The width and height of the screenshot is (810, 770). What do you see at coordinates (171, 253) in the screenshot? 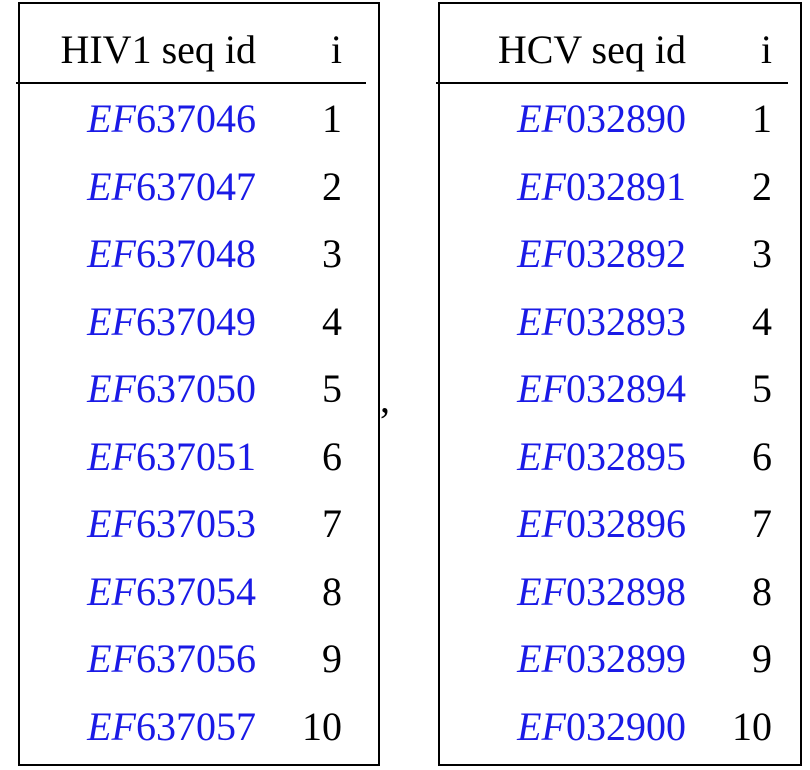
I see `sequence-id: EF637048` at bounding box center [171, 253].